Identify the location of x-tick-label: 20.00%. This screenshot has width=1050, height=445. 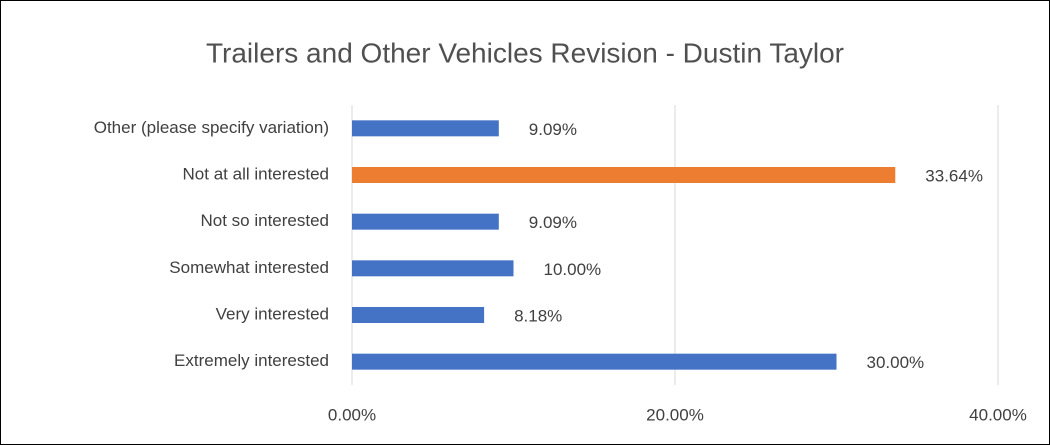
(675, 414).